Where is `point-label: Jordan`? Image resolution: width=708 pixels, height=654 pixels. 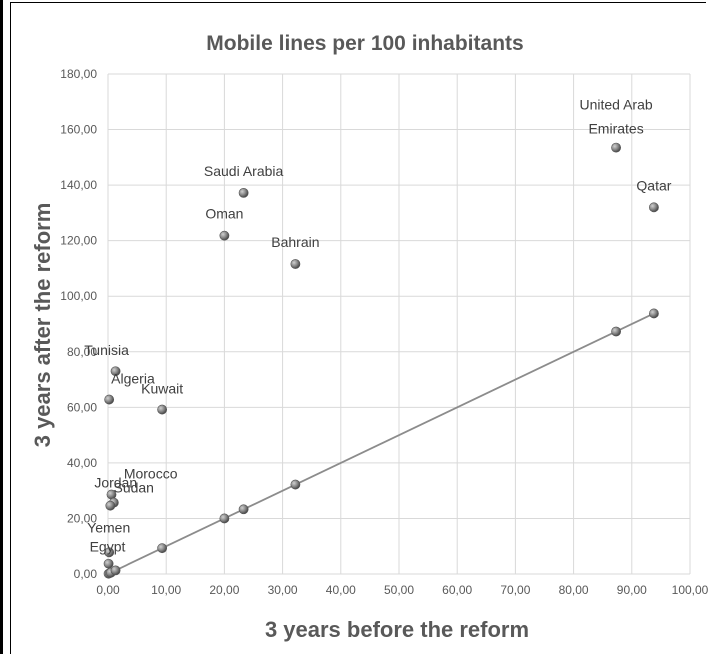
point-label: Jordan is located at coordinates (115, 483).